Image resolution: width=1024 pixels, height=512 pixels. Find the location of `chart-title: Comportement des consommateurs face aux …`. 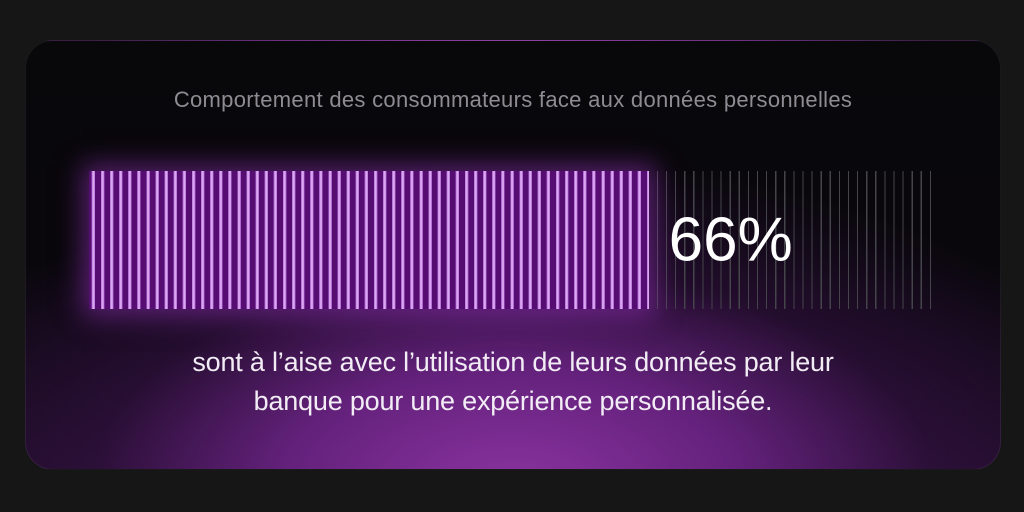

chart-title: Comportement des consommateurs face aux … is located at coordinates (513, 99).